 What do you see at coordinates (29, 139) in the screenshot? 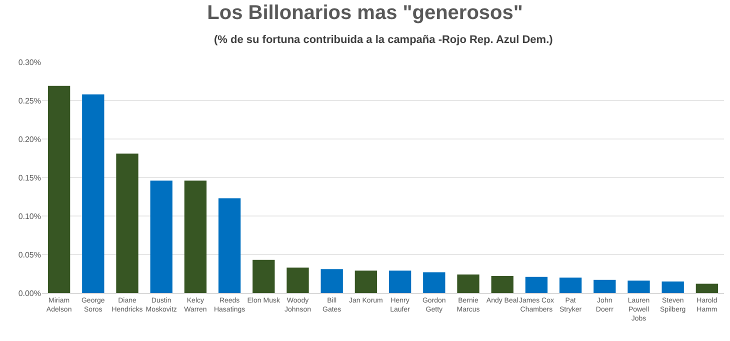
I see `y-tick-label: 0.20%` at bounding box center [29, 139].